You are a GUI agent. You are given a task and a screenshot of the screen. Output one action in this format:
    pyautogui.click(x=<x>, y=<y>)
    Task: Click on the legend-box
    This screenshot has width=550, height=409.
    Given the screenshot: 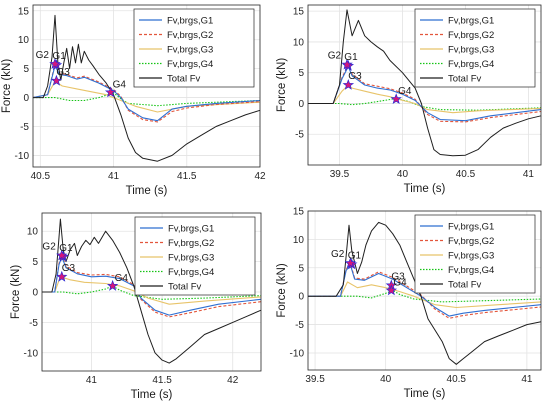 What is the action you would take?
    pyautogui.click(x=195, y=256)
    